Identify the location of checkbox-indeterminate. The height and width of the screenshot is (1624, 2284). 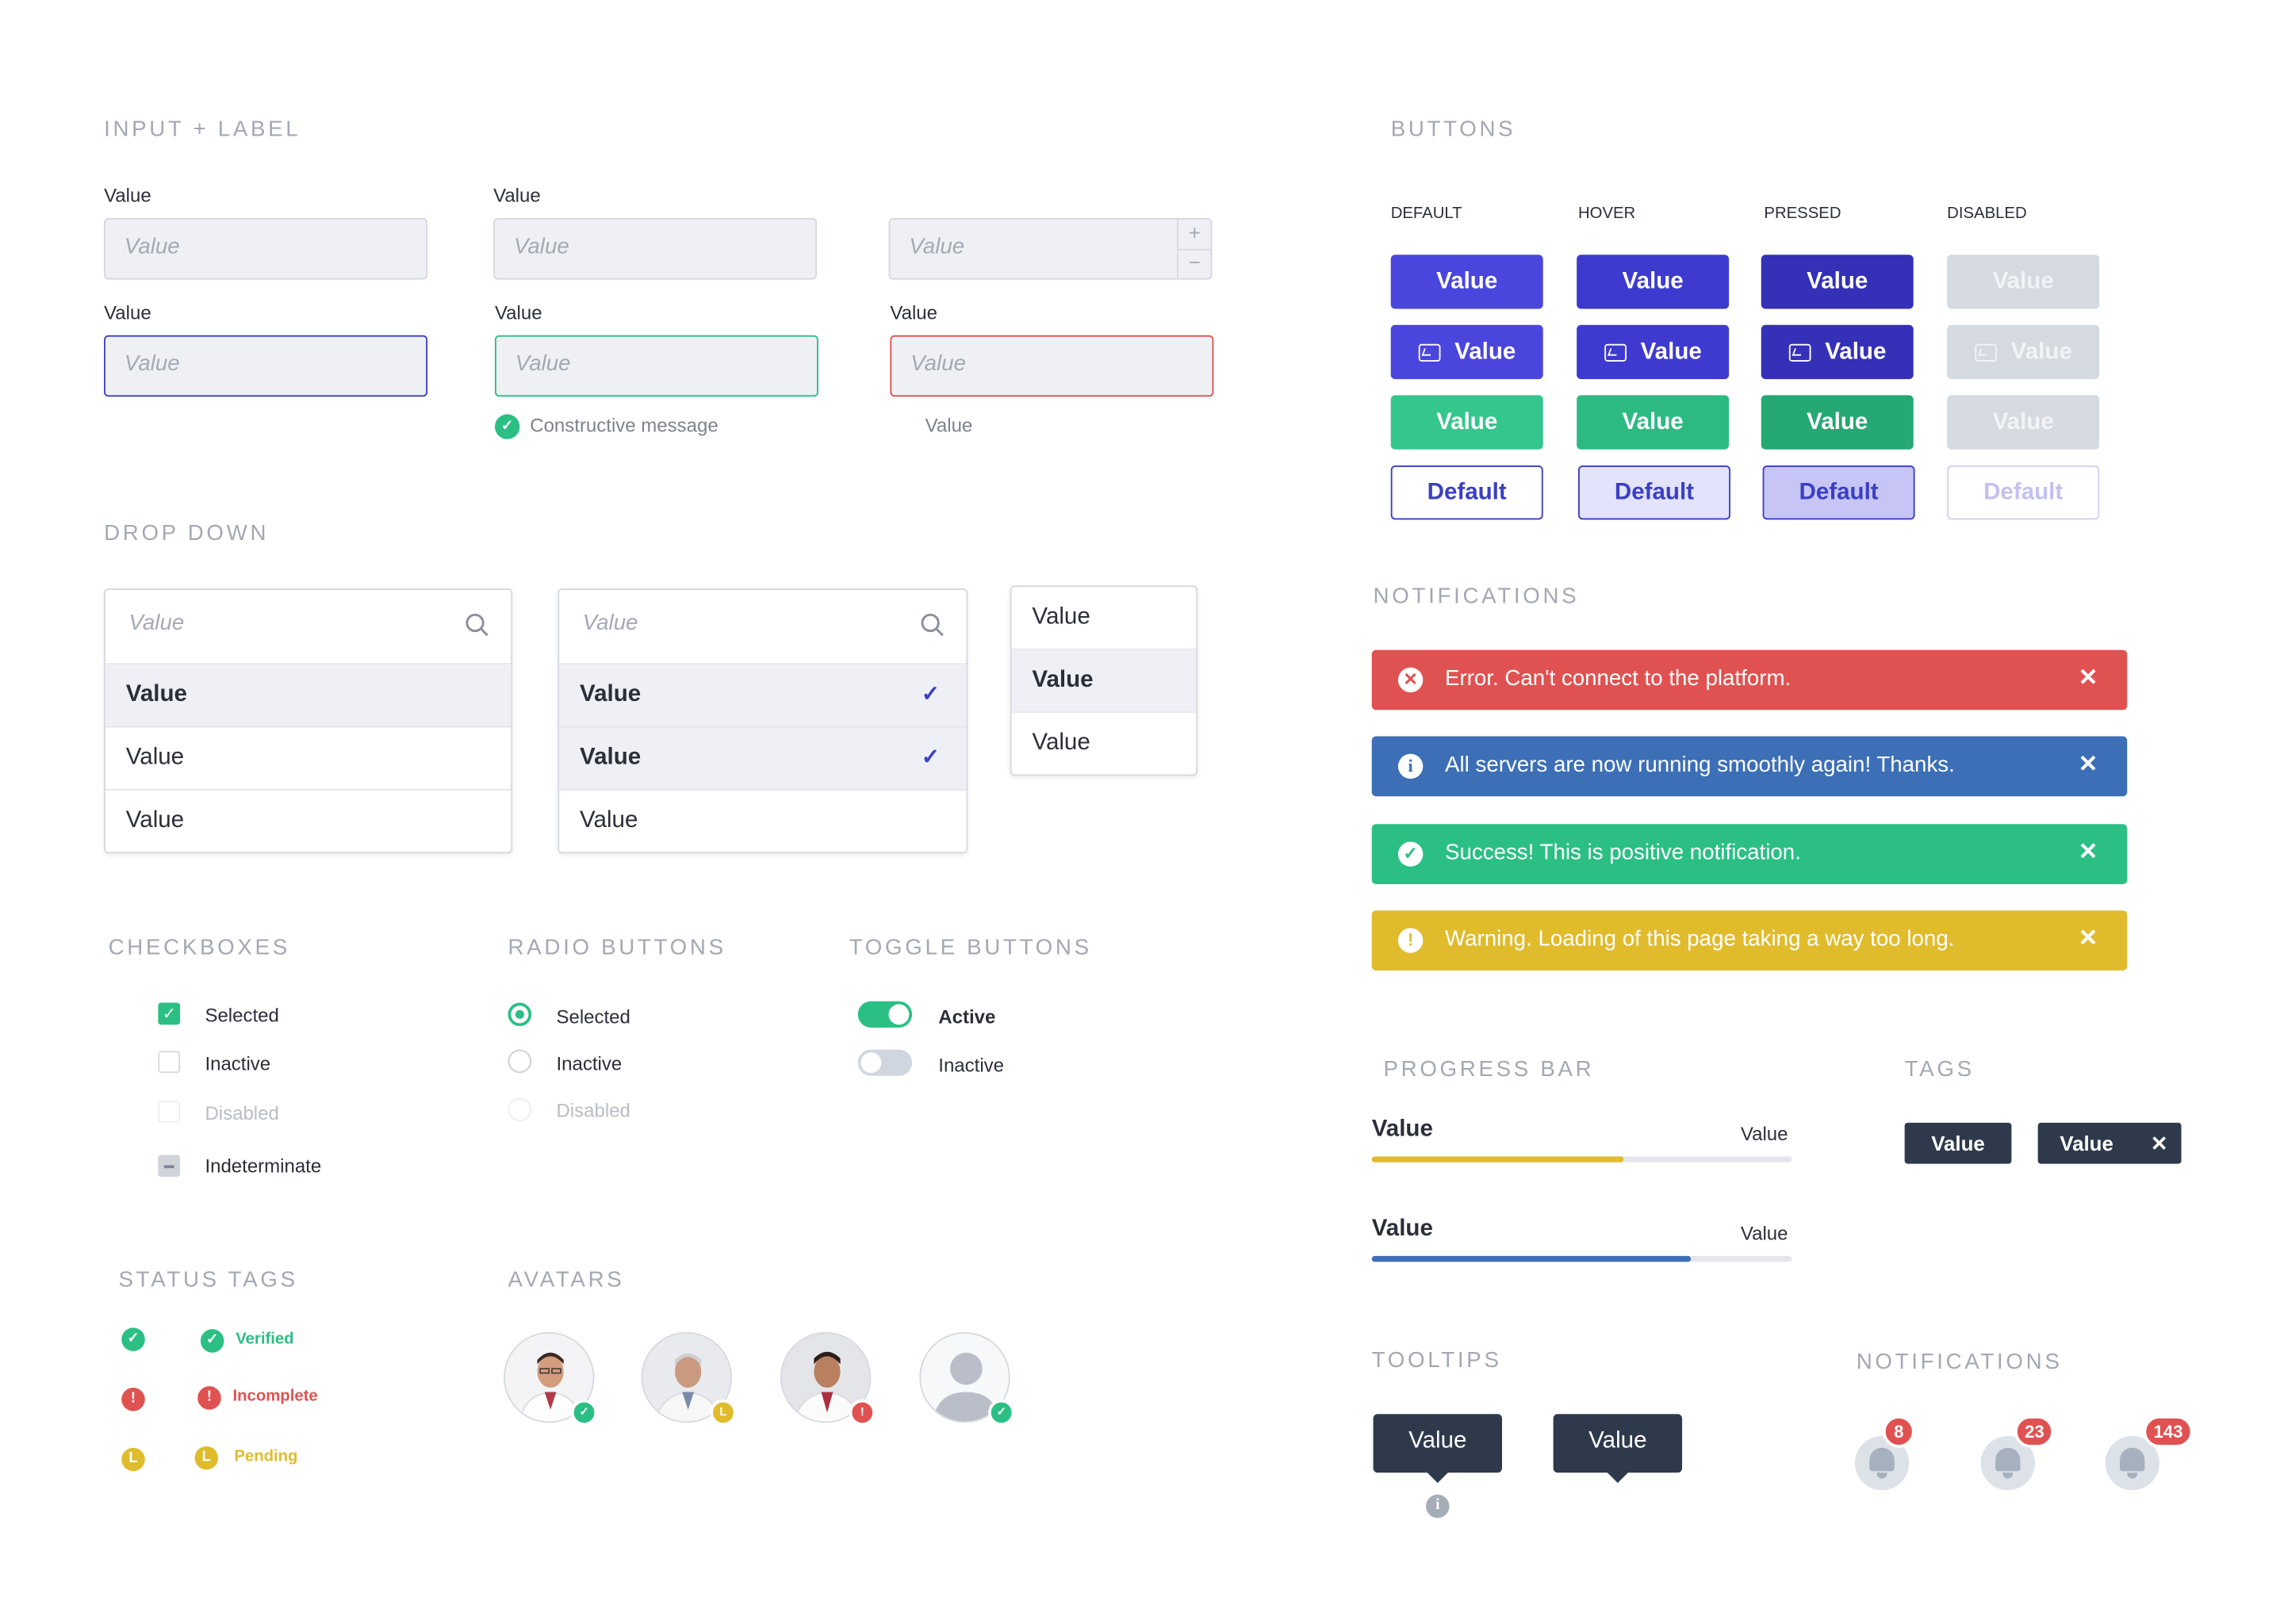
(169, 1166).